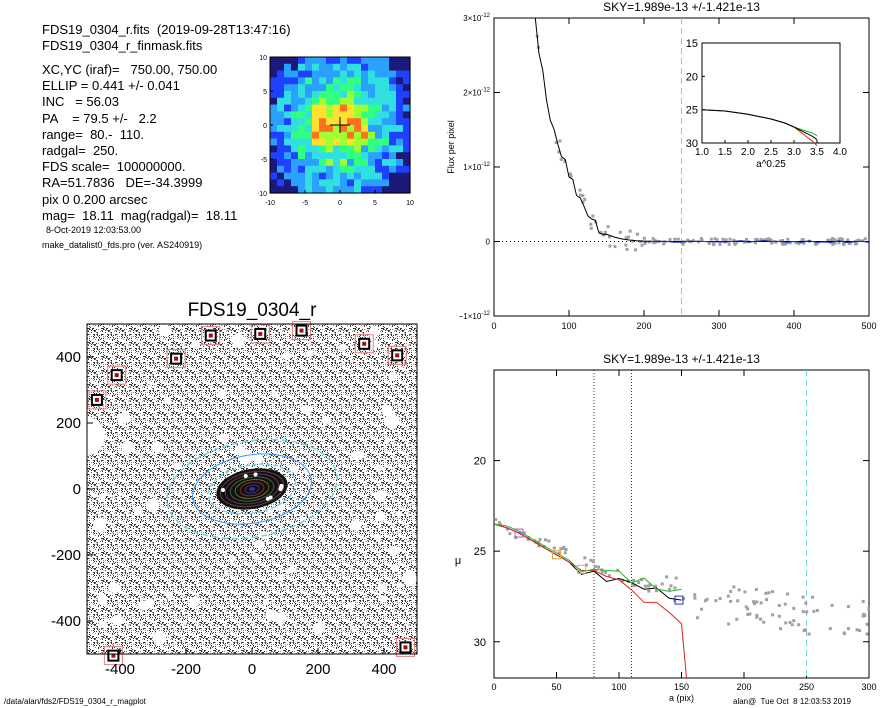  Describe the element at coordinates (80, 150) in the screenshot. I see `parameter-line: radgal= 250.` at that location.